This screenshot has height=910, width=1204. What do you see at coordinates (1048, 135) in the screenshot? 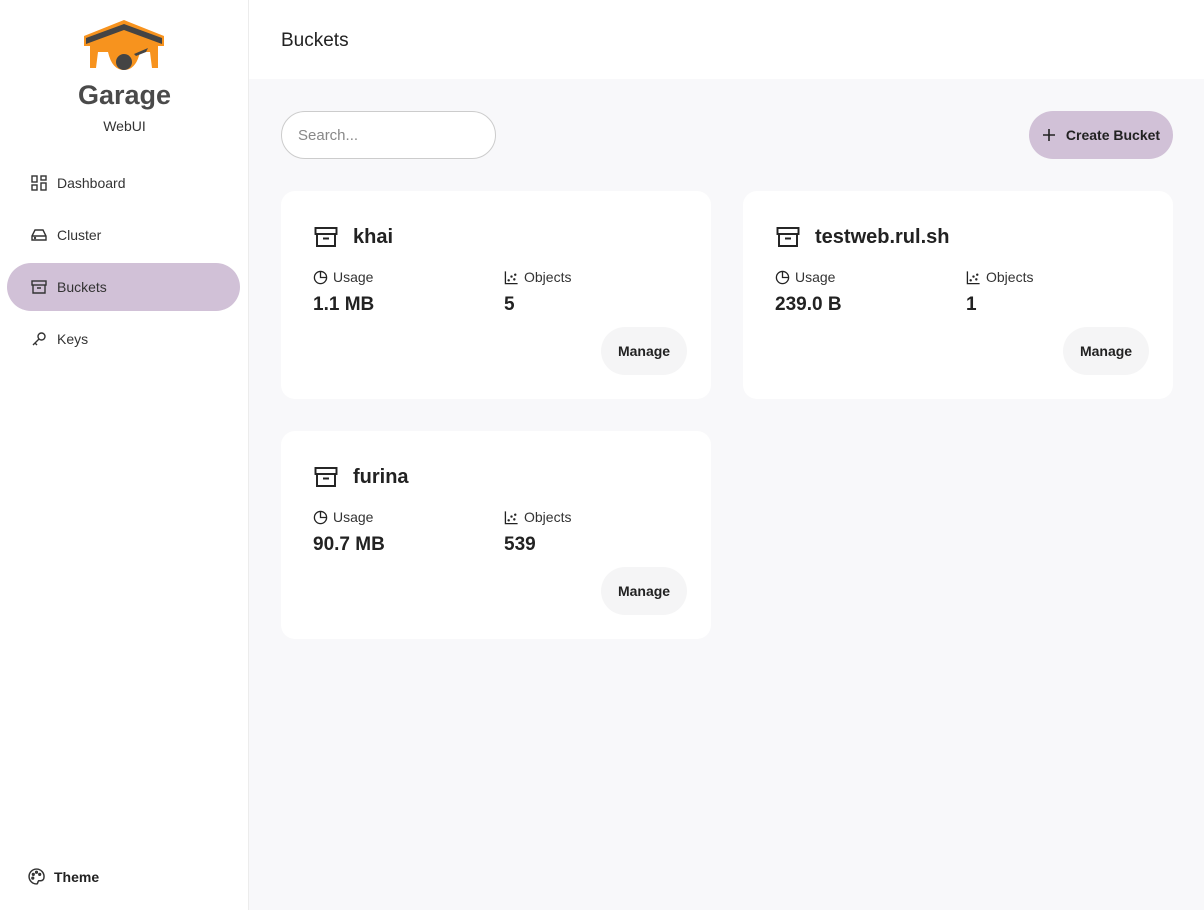
I see `plus-icon` at bounding box center [1048, 135].